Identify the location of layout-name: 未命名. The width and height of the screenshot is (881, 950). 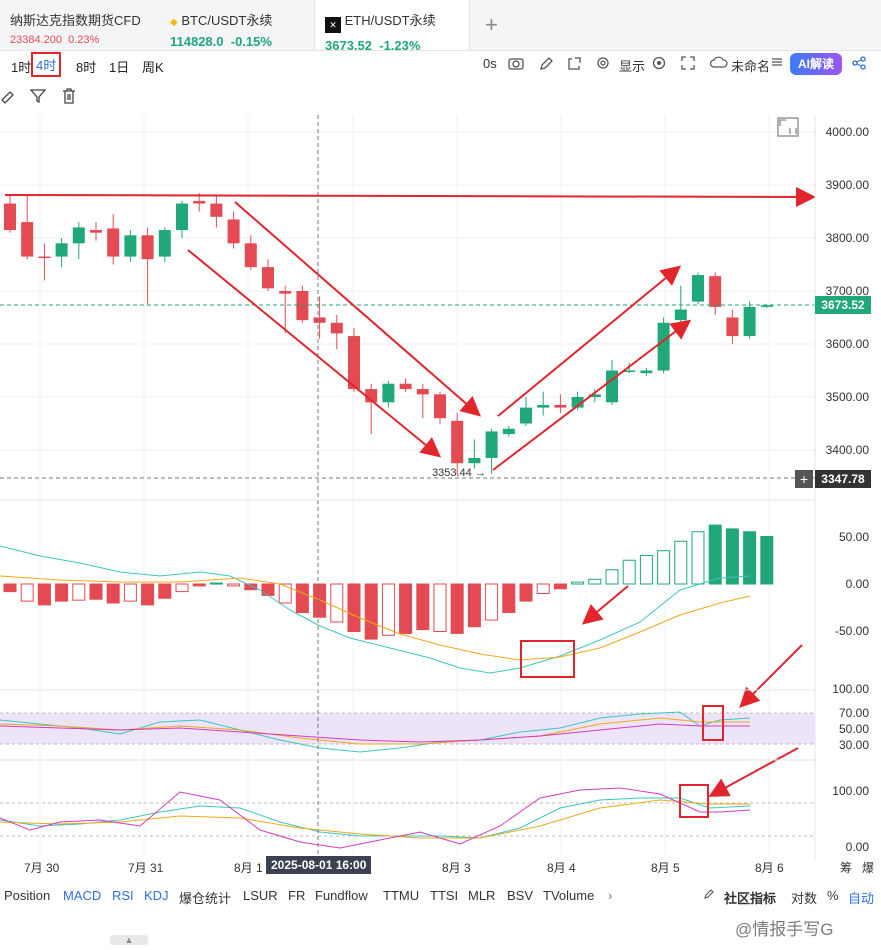
(751, 66).